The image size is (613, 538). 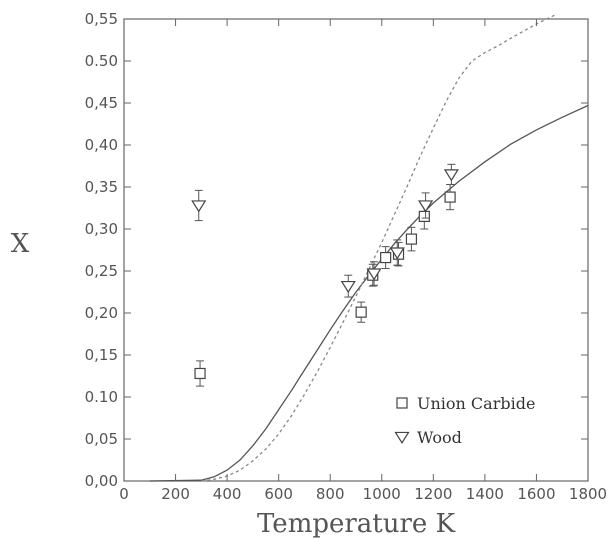 What do you see at coordinates (101, 187) in the screenshot?
I see `y-tick-label: 0,35` at bounding box center [101, 187].